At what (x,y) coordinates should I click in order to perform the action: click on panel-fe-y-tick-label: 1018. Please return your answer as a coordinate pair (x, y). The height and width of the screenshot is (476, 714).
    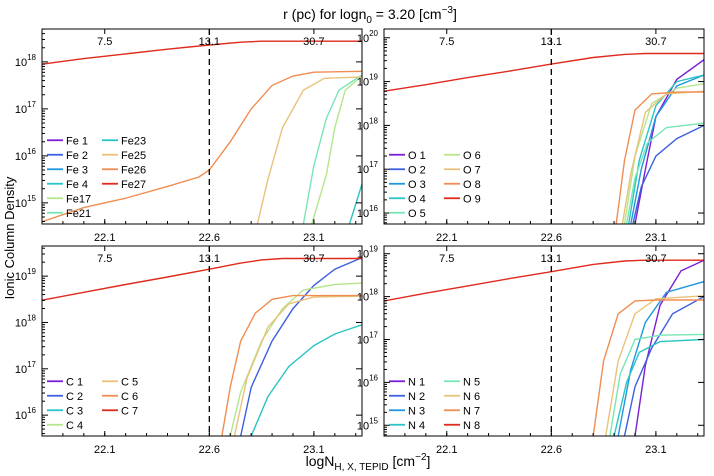
    Looking at the image, I should click on (26, 61).